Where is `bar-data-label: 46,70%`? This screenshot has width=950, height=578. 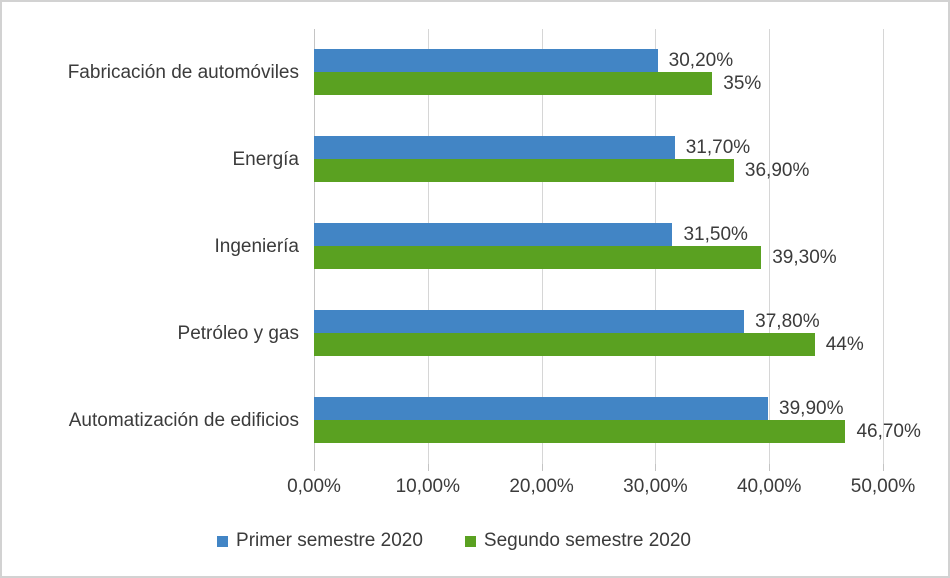
bar-data-label: 46,70% is located at coordinates (888, 431).